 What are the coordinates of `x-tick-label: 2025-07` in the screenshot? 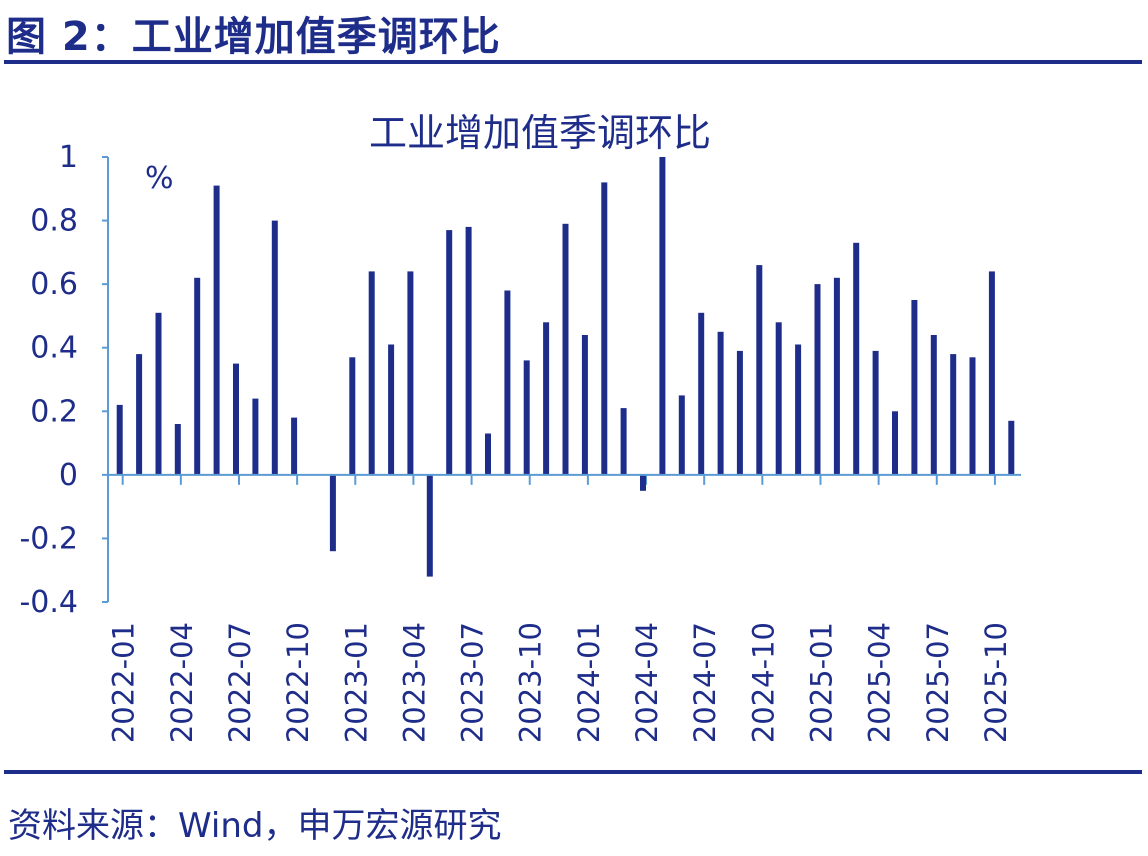 It's located at (938, 682).